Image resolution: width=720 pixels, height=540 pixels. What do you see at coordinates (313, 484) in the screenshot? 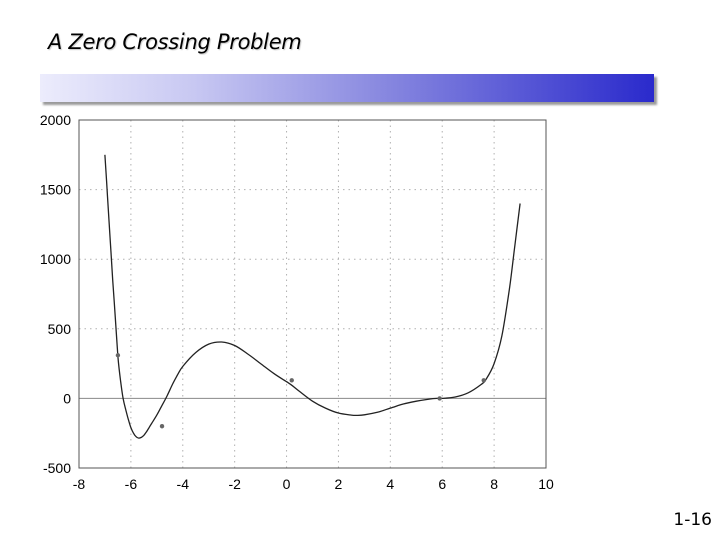
I see `x-tick-labels: -8 -6 -4 -2 0 2 4 6 8 10` at bounding box center [313, 484].